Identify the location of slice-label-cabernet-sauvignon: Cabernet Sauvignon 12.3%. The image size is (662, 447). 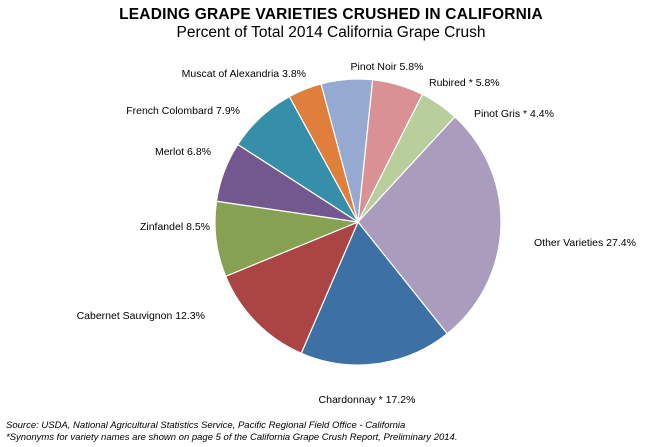
(141, 316).